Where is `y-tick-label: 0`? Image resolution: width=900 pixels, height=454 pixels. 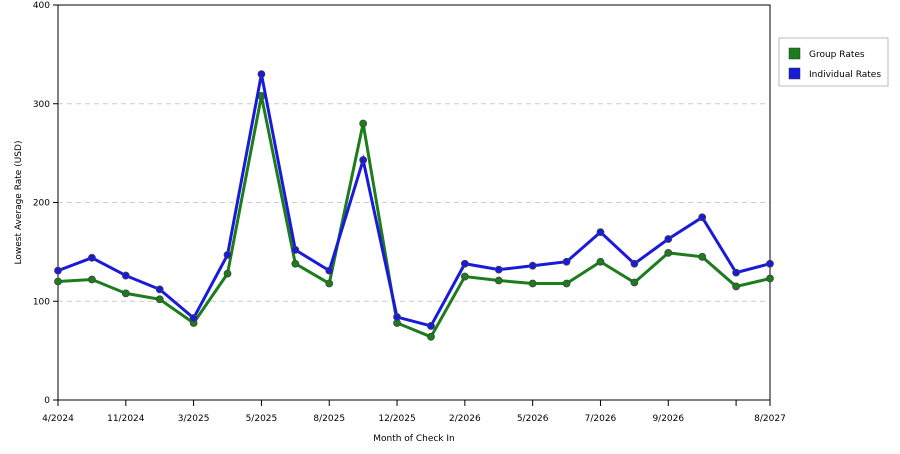 y-tick-label: 0 is located at coordinates (47, 401).